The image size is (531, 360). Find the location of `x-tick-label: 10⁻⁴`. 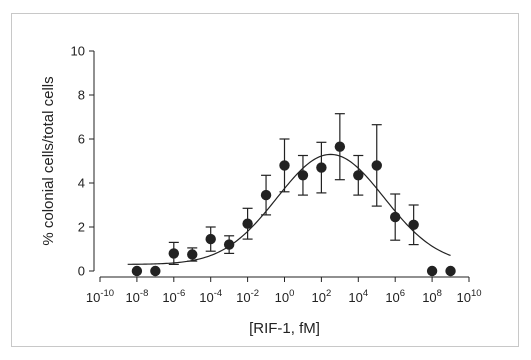

x-tick-label: 10⁻⁴ is located at coordinates (210, 296).